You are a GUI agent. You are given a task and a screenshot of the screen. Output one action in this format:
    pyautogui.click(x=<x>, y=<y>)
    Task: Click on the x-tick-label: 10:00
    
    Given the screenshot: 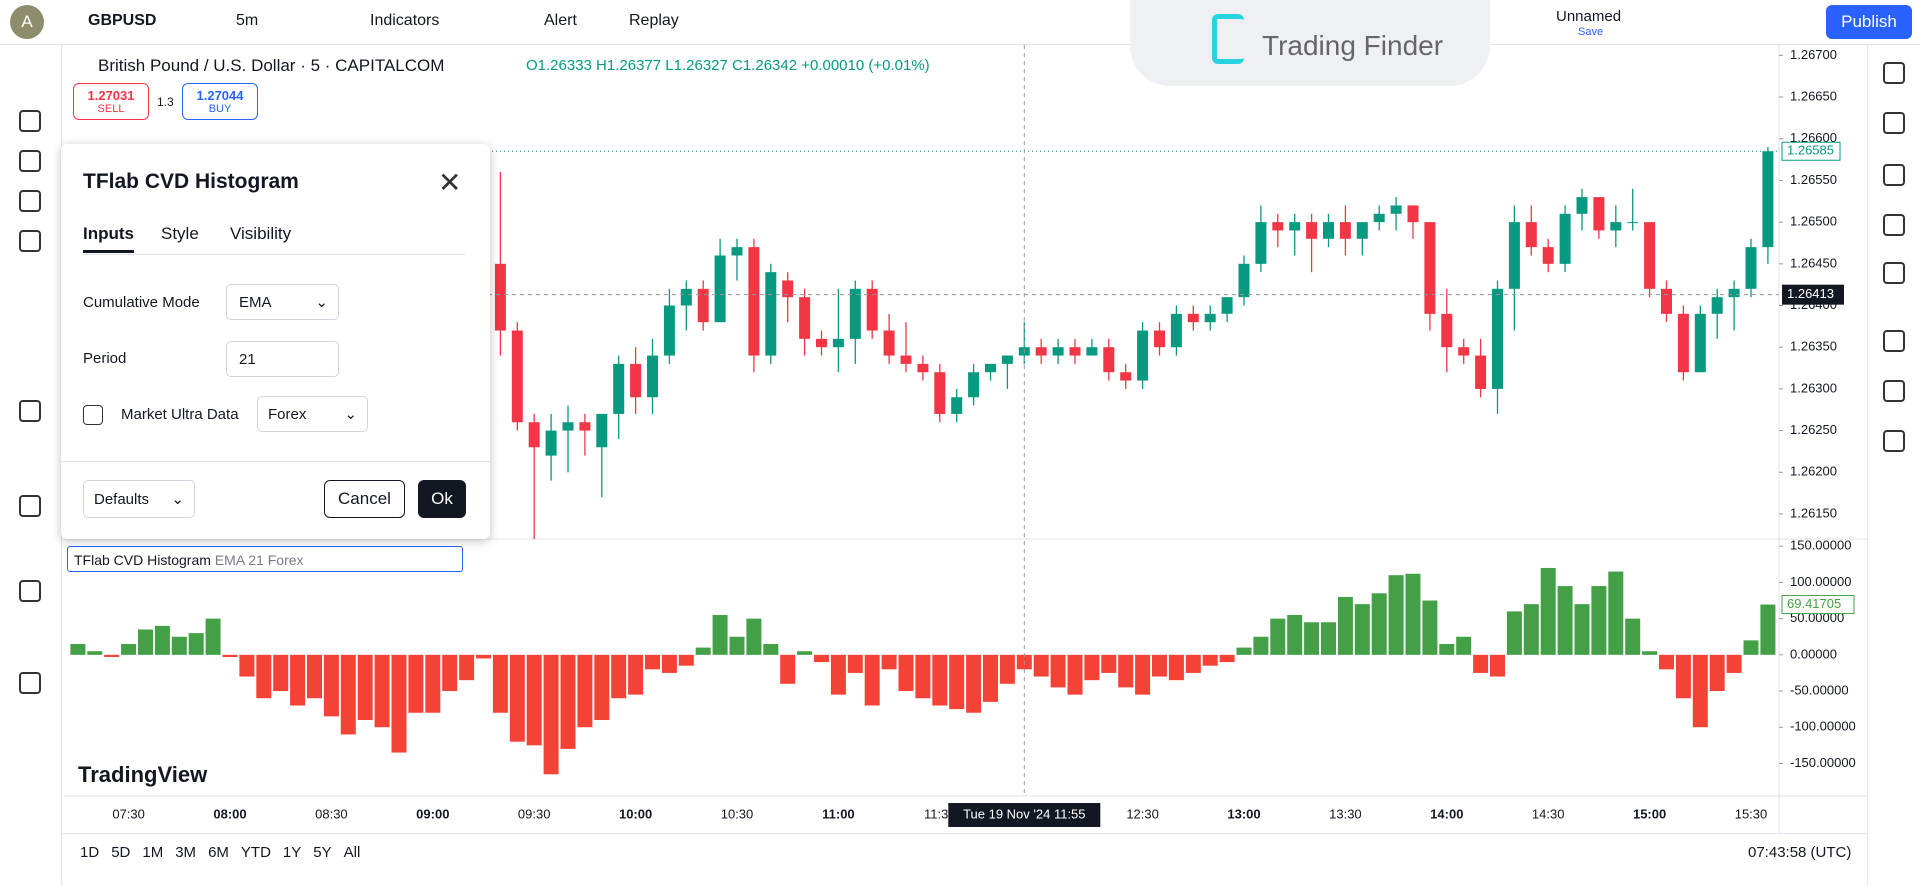 What is the action you would take?
    pyautogui.click(x=635, y=813)
    